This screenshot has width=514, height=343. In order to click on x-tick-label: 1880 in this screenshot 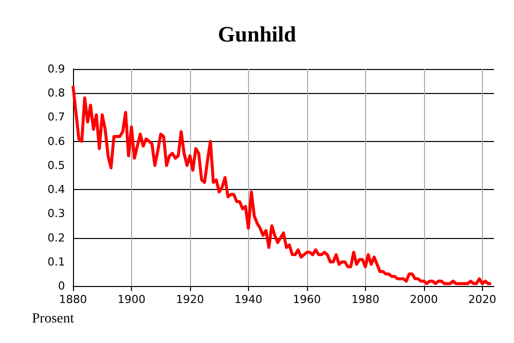, I will do `click(73, 299)`.